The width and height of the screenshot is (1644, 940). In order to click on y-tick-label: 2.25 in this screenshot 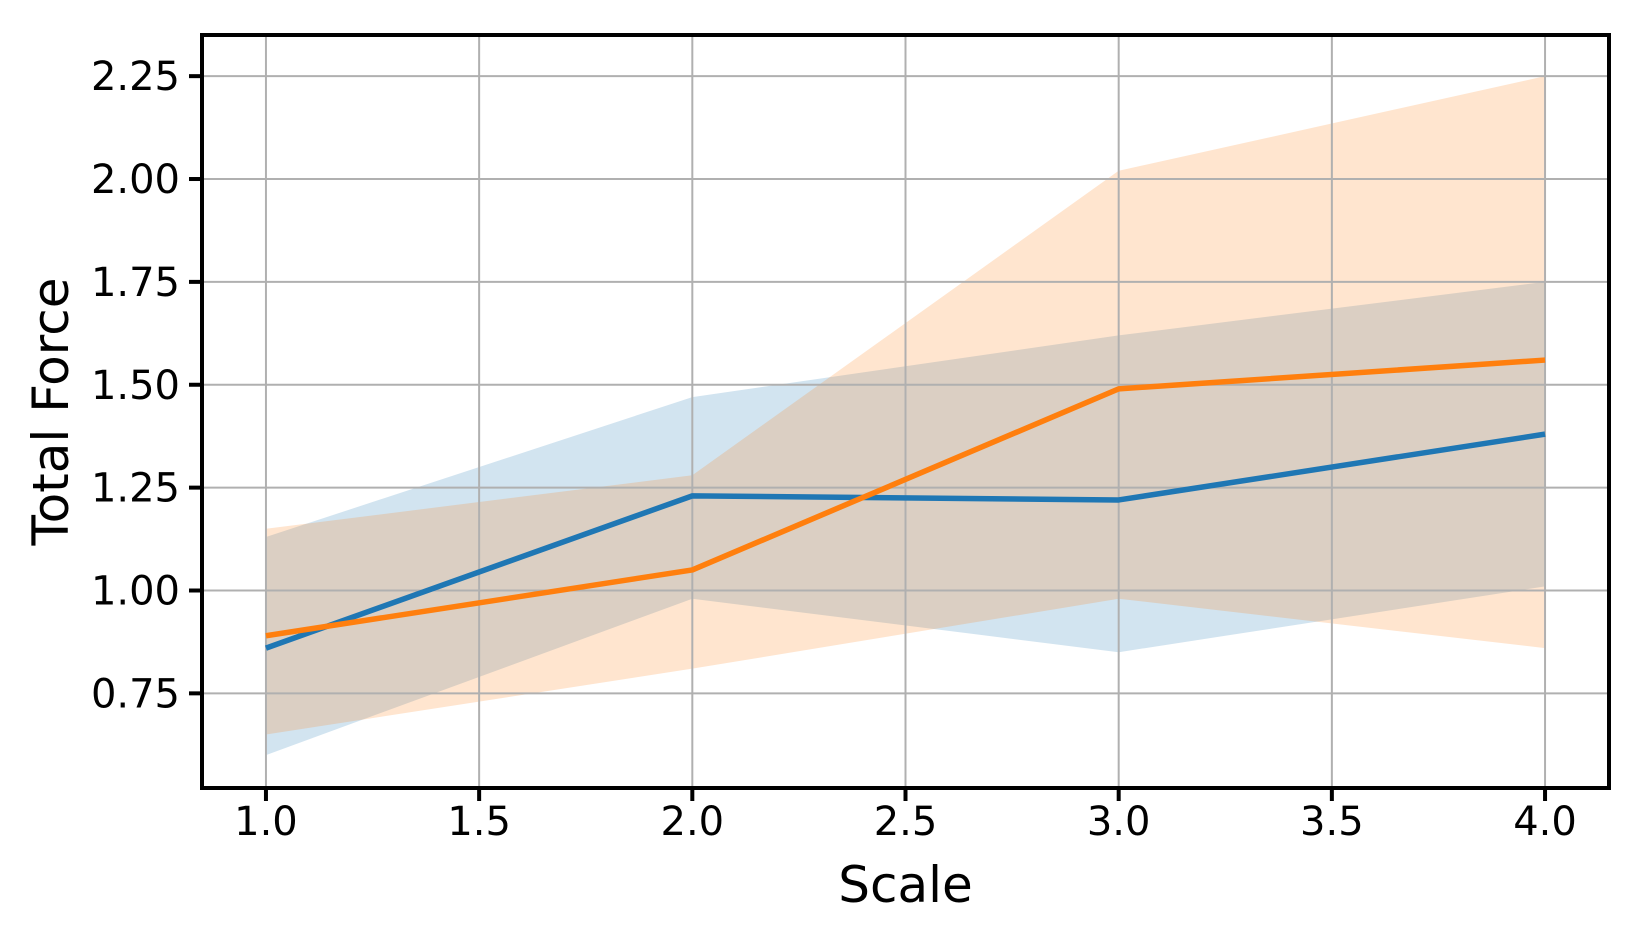, I will do `click(135, 77)`.